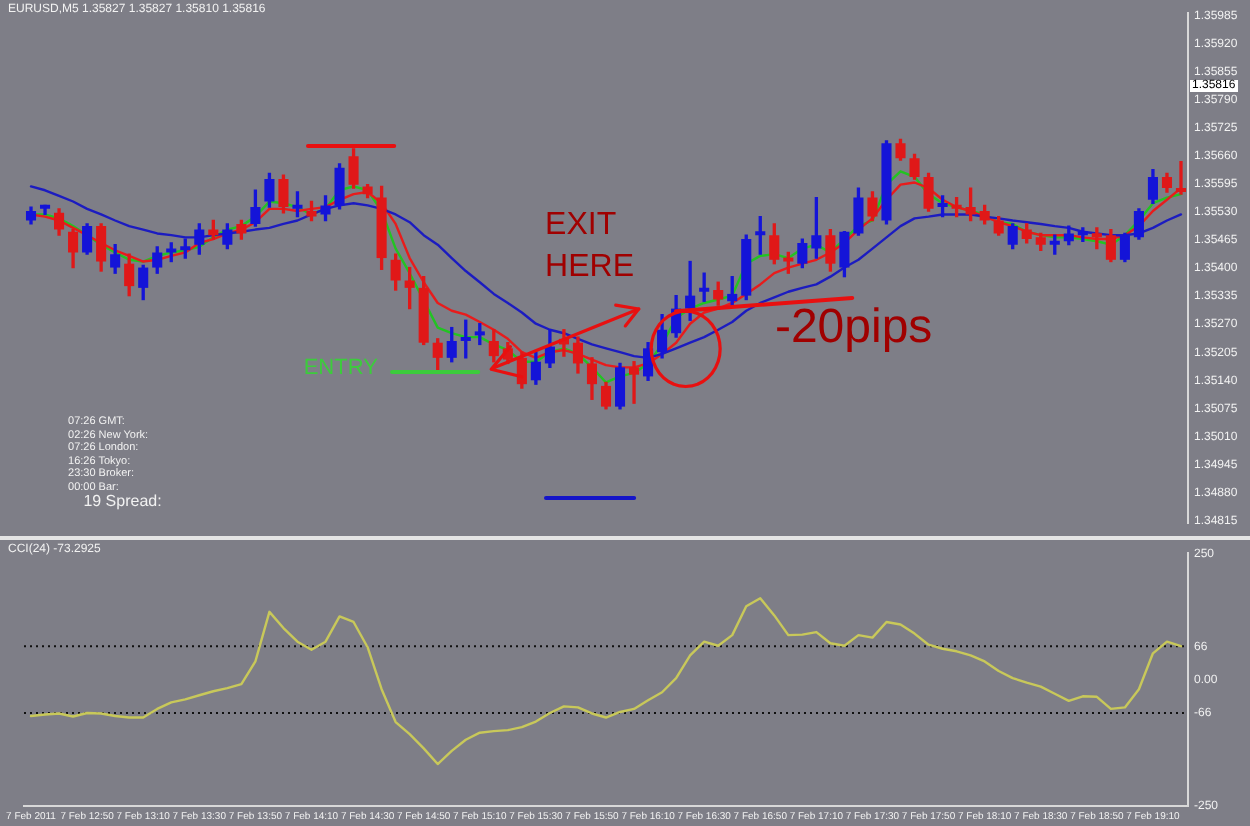 The image size is (1250, 826). What do you see at coordinates (590, 246) in the screenshot?
I see `annotation: EXIT HERE` at bounding box center [590, 246].